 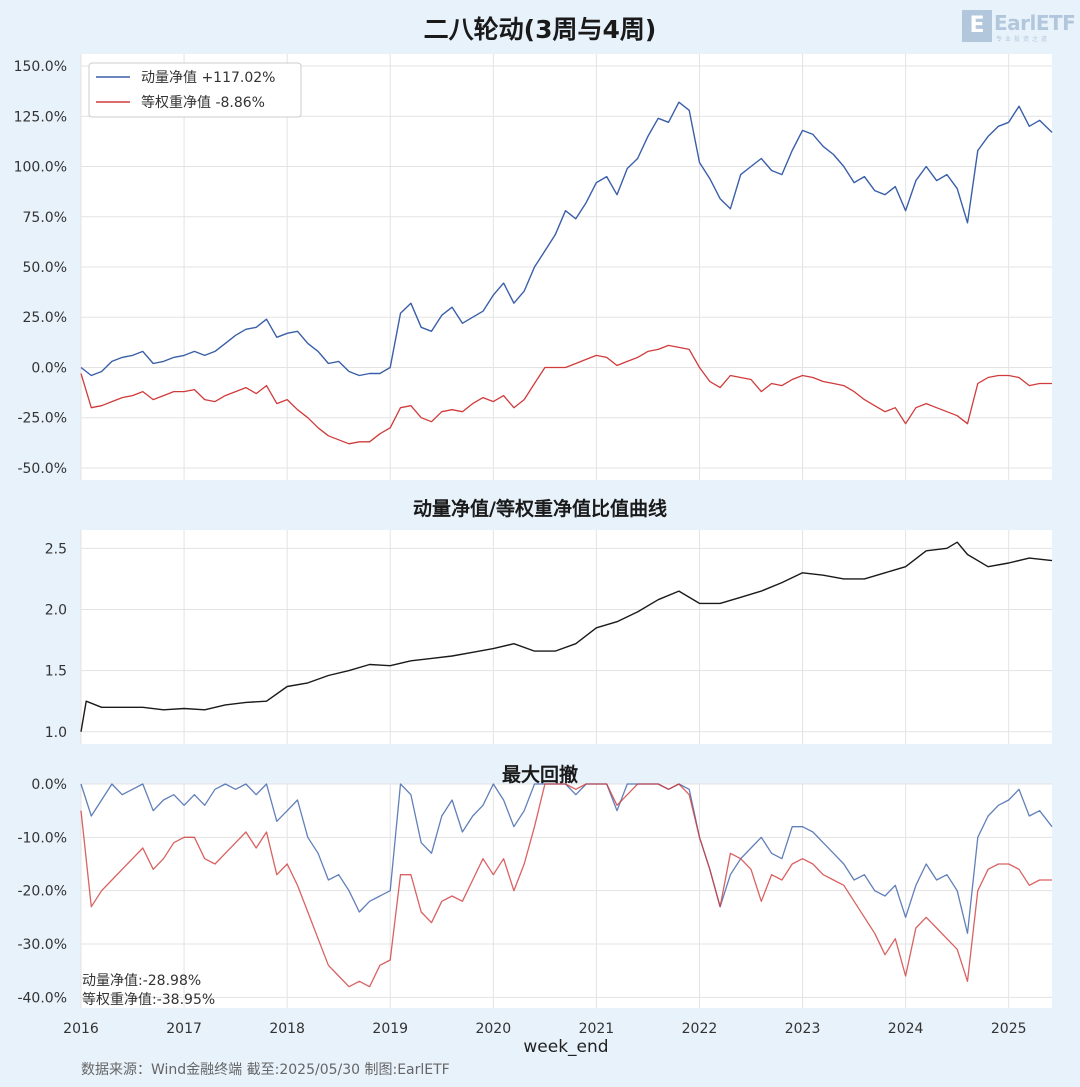 I want to click on drawdown-panel-title: 最大回撤, so click(x=539, y=775).